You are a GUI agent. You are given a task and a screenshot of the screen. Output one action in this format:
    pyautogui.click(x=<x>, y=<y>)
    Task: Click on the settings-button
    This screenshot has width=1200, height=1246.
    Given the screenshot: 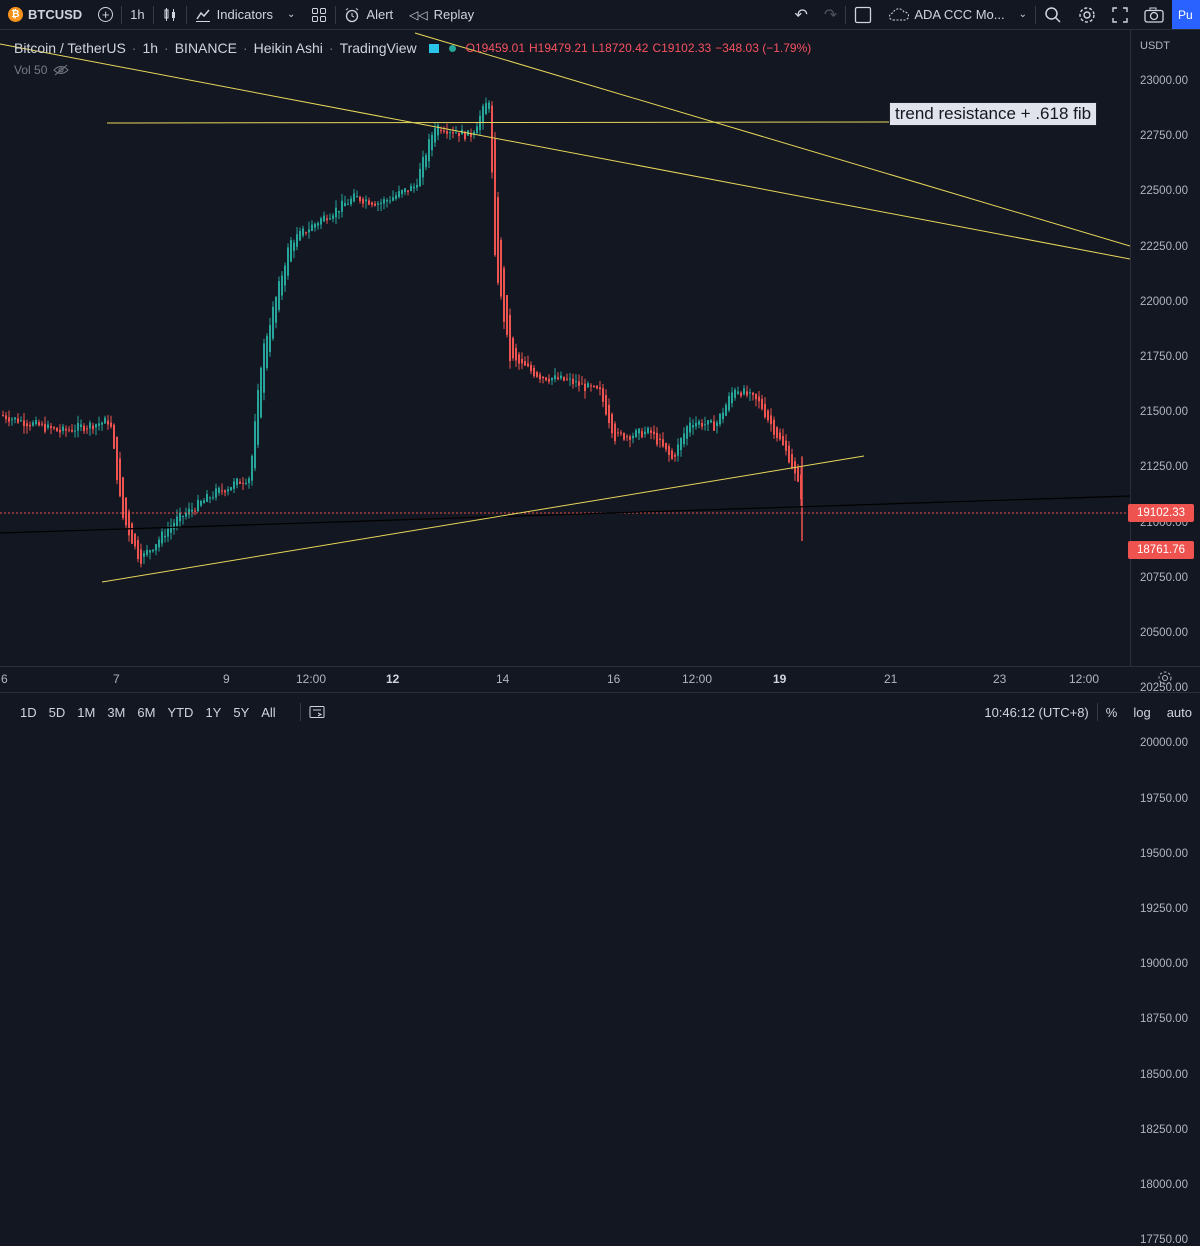 What is the action you would take?
    pyautogui.click(x=1087, y=14)
    